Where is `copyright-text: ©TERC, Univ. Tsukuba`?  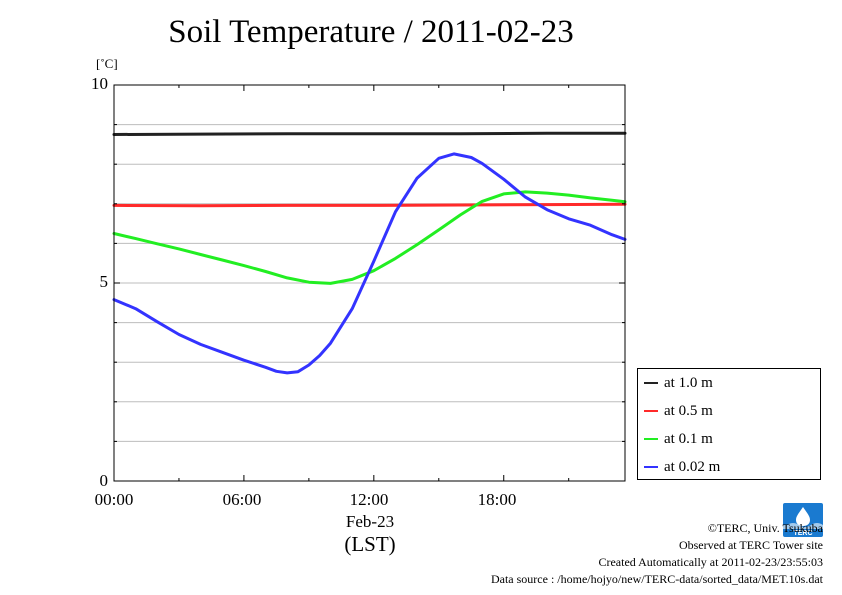
copyright-text: ©TERC, Univ. Tsukuba is located at coordinates (765, 528).